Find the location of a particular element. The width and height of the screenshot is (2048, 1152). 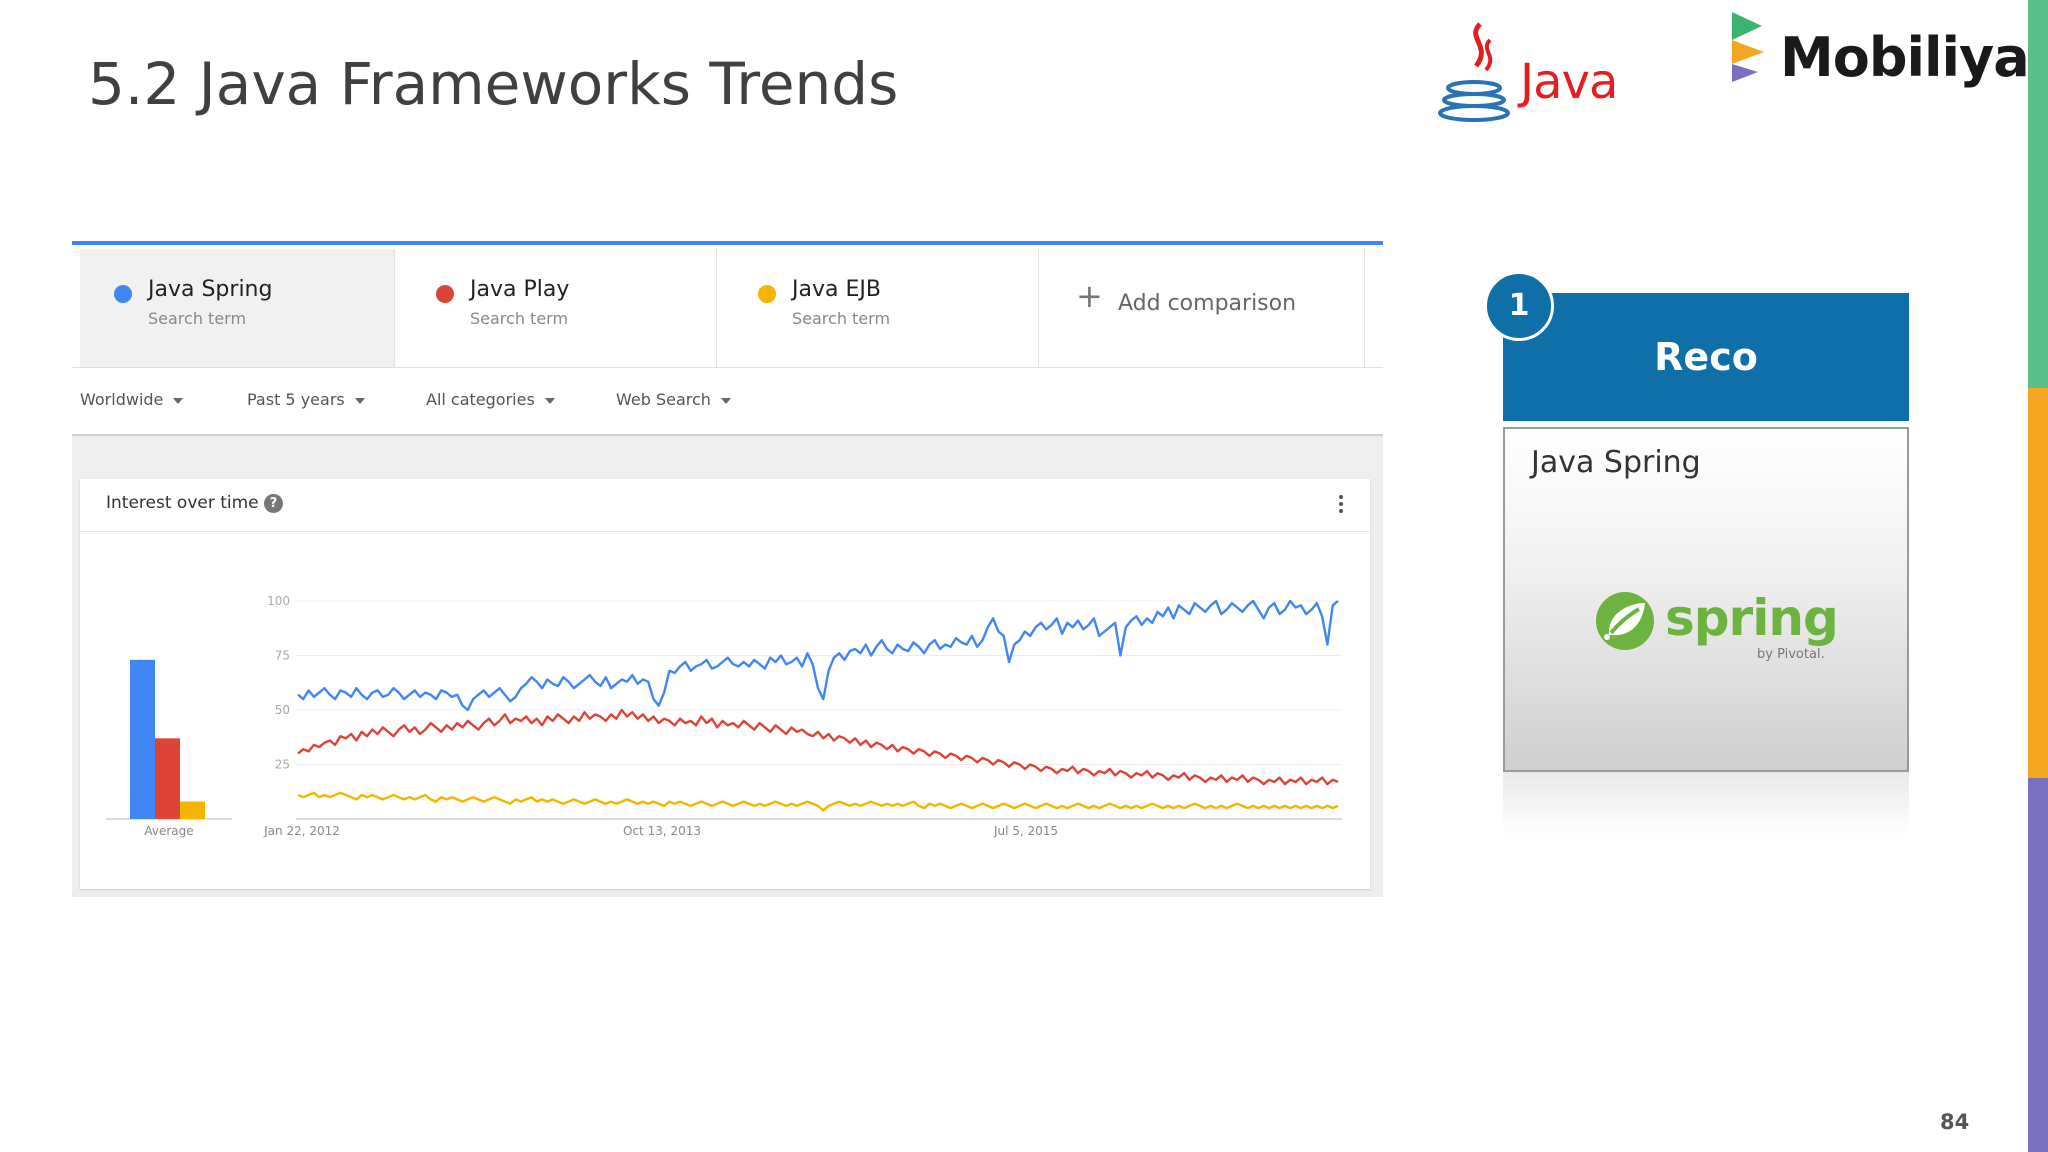

reco-heading: Reco is located at coordinates (1706, 357).